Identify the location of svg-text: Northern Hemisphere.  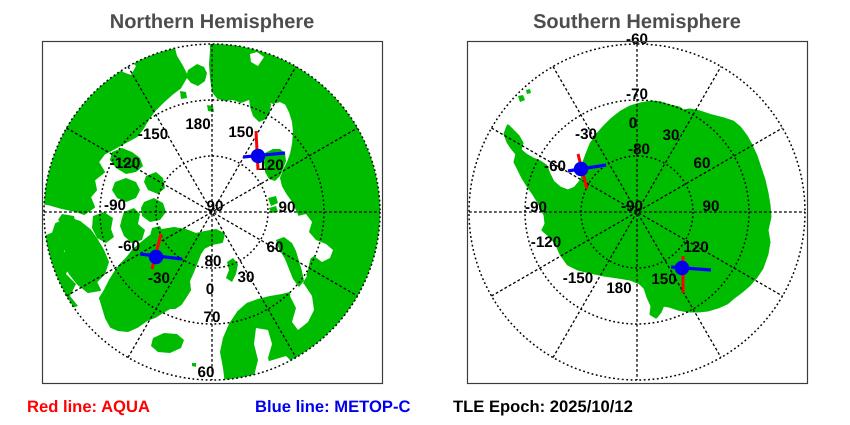
(212, 22).